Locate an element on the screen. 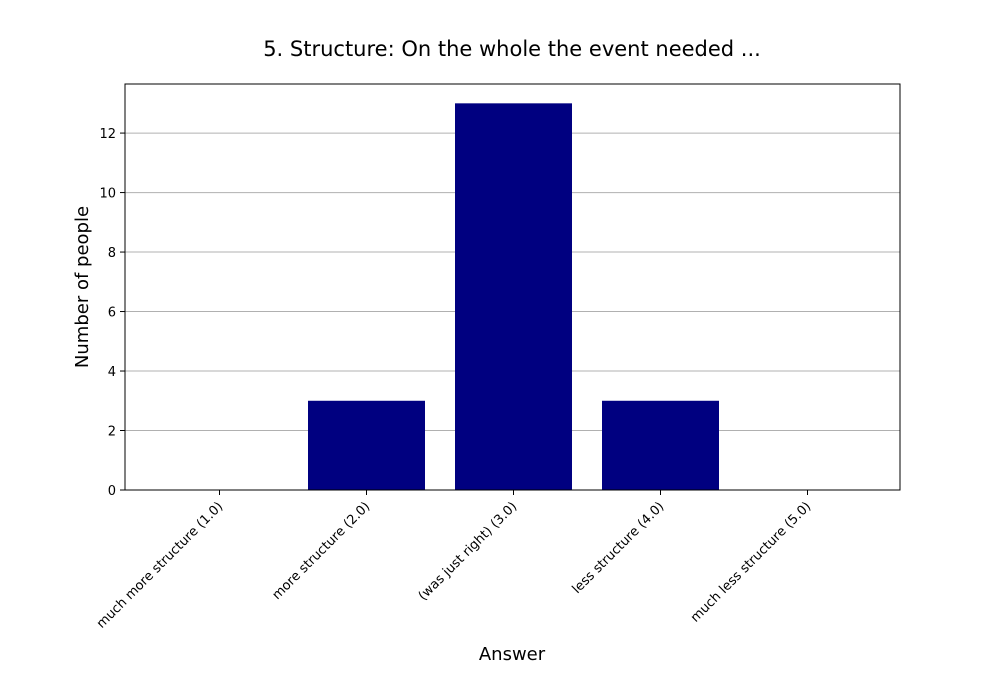 The image size is (1000, 700). y-tick-label: 10 is located at coordinates (107, 194).